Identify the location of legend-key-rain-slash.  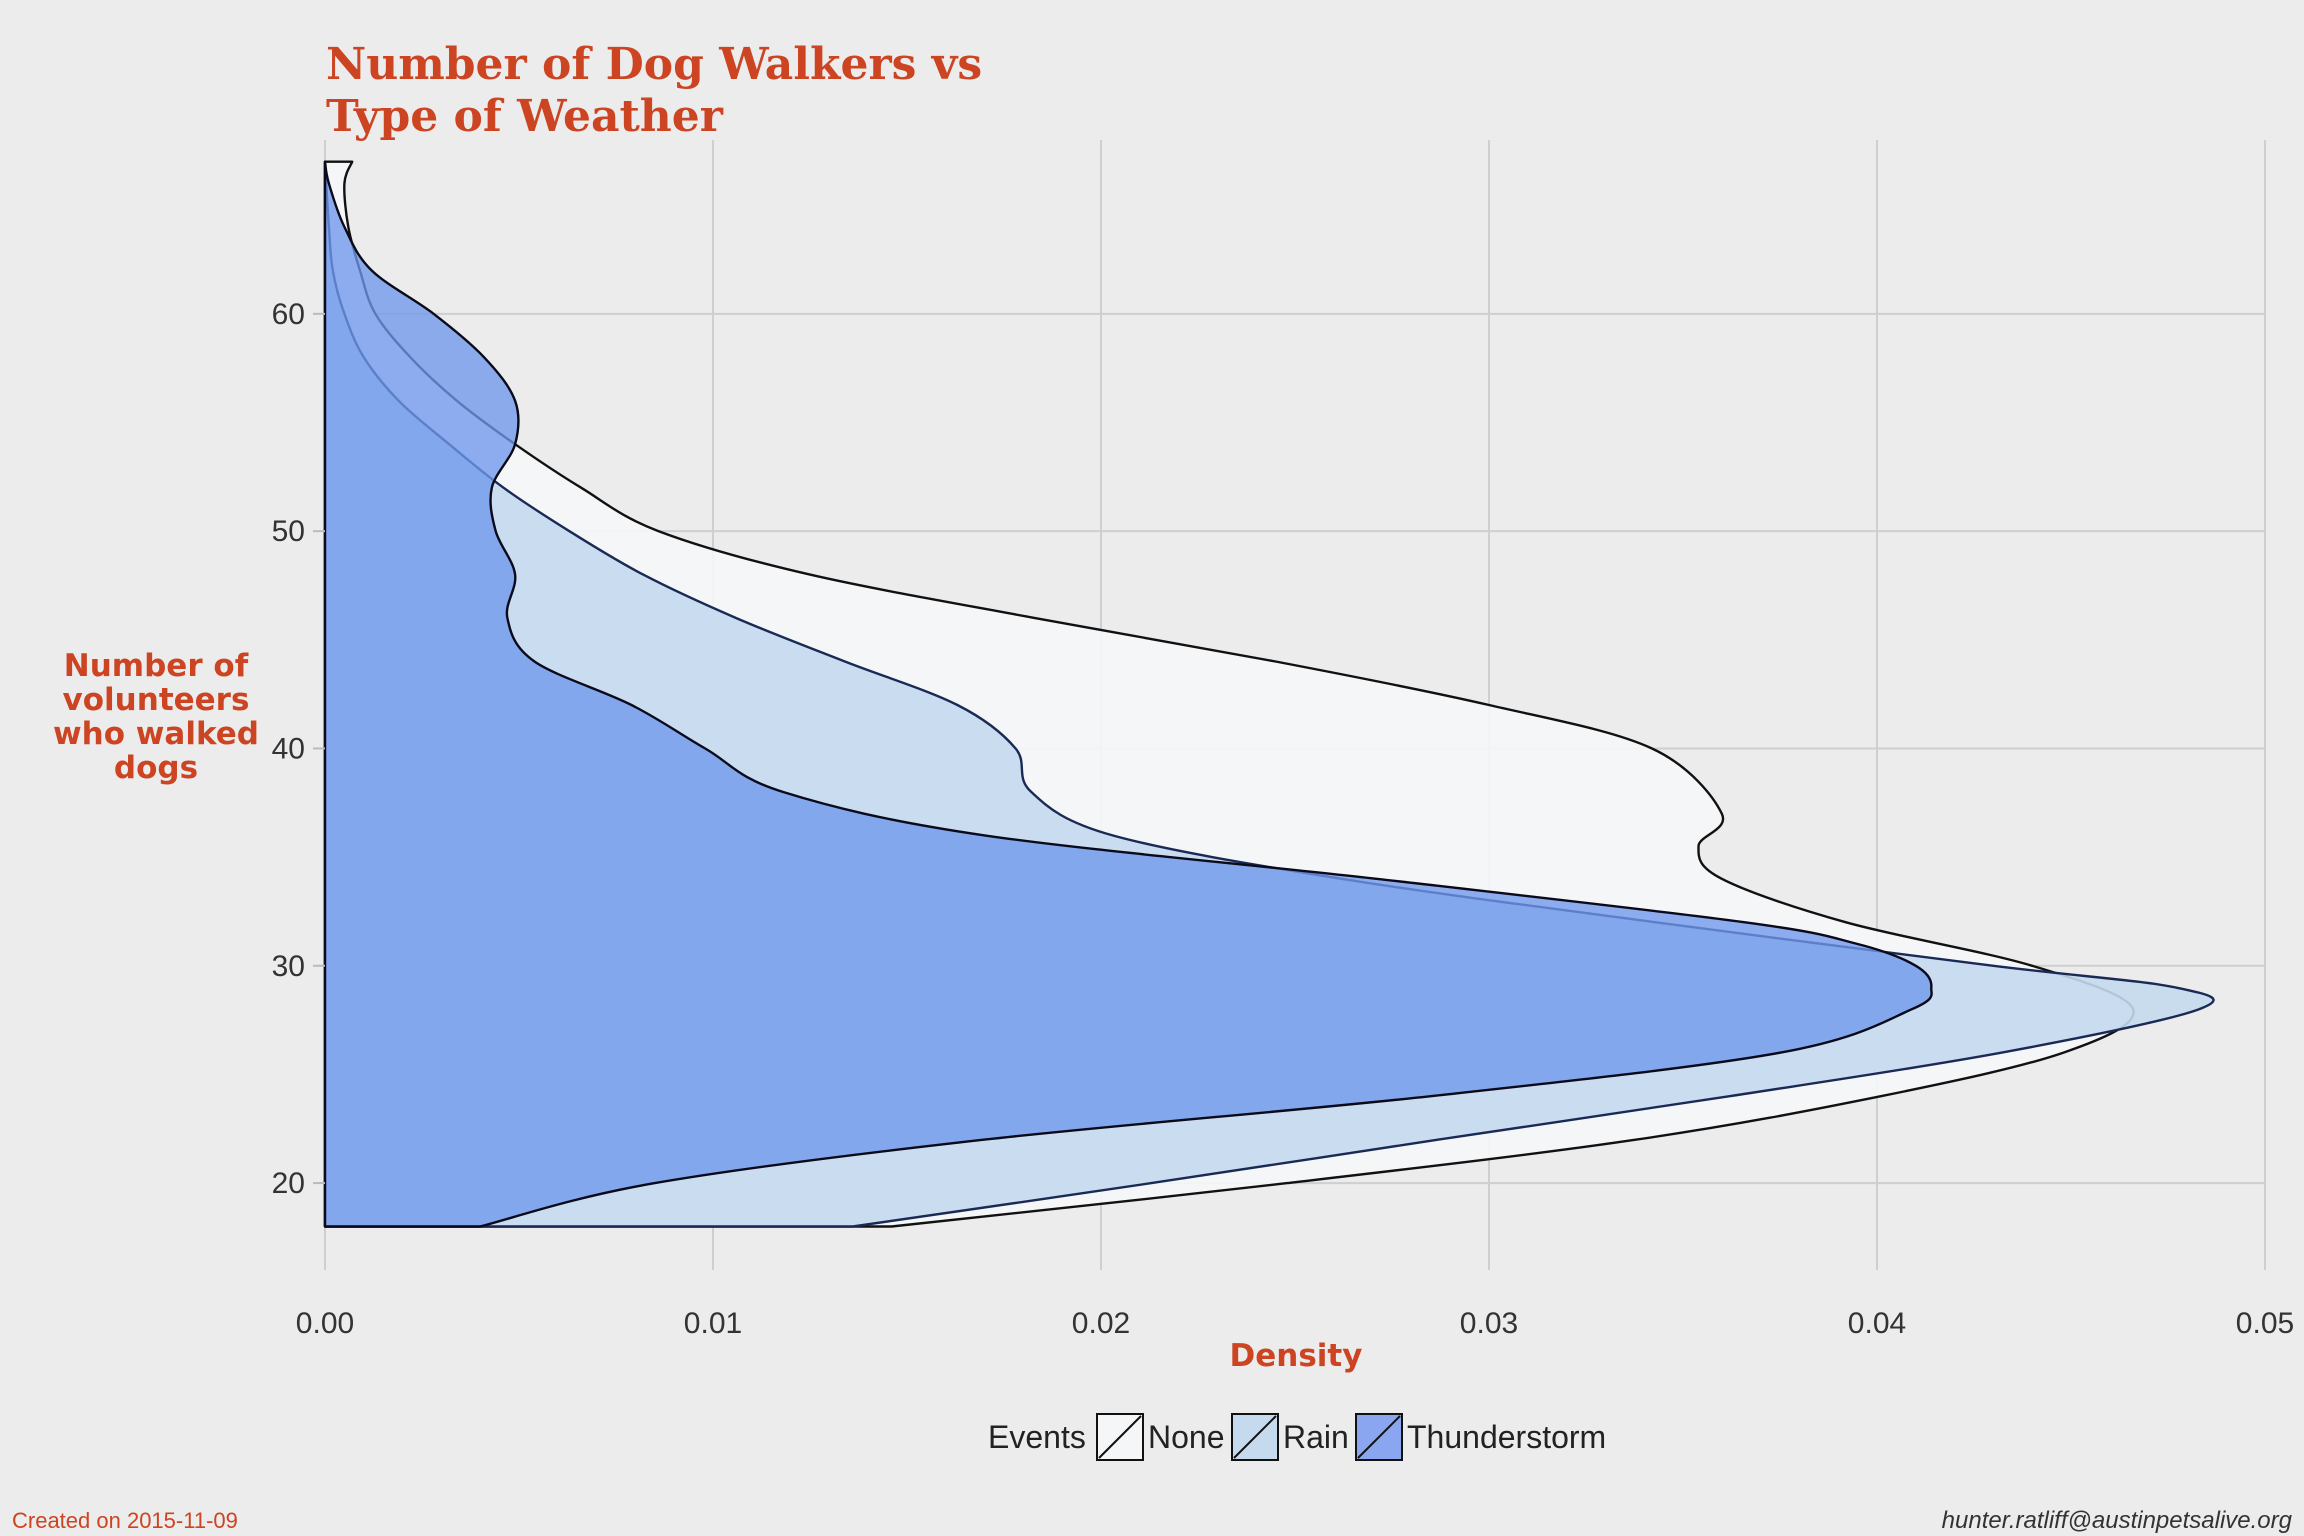
(1255, 1437).